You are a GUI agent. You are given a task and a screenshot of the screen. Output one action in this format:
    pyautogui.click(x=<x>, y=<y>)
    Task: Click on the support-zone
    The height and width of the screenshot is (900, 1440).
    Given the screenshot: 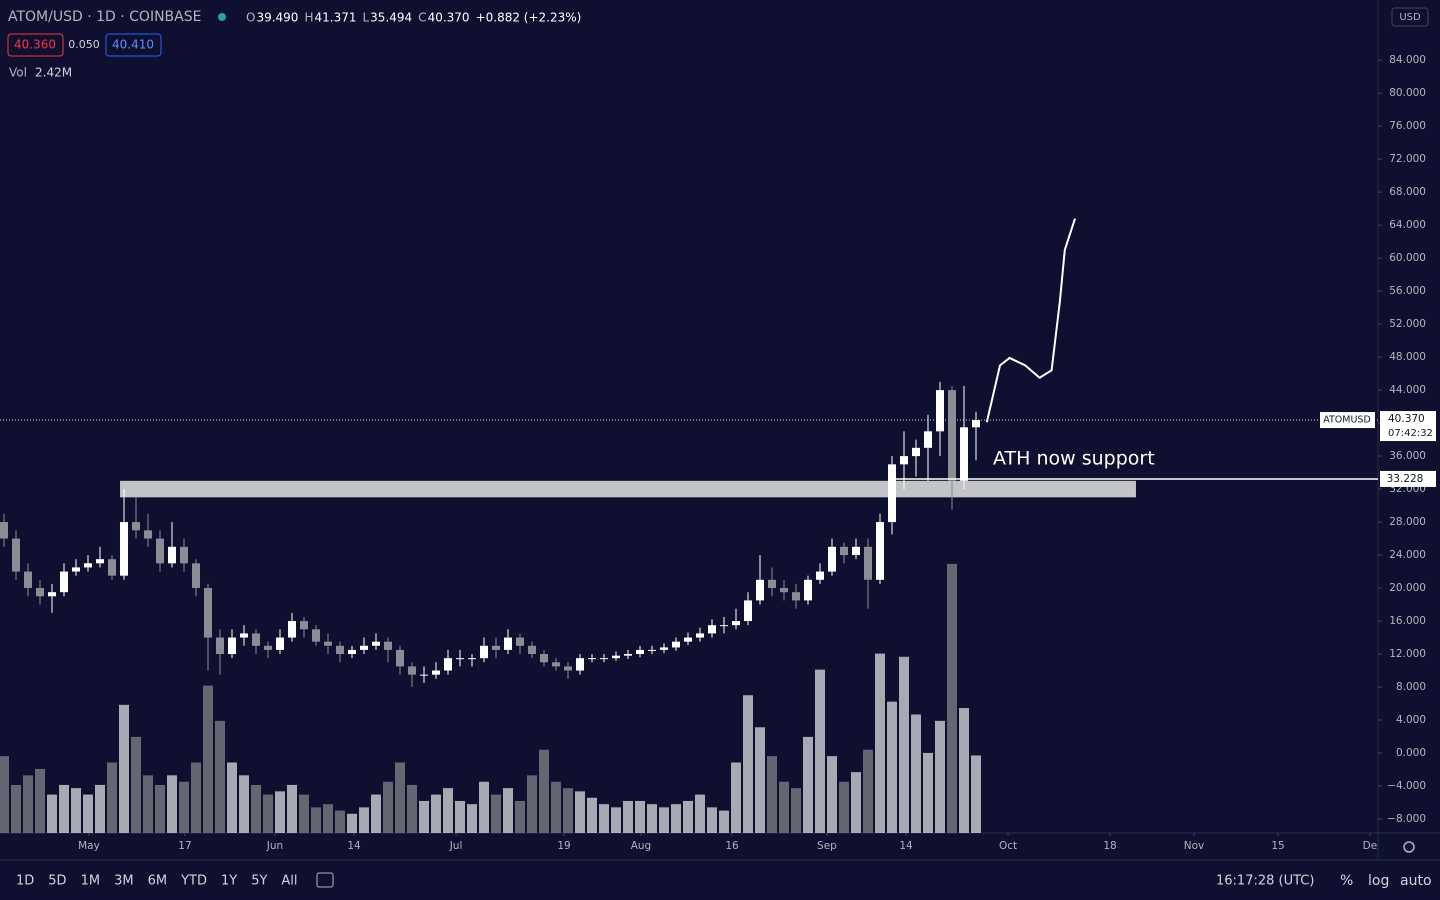 What is the action you would take?
    pyautogui.click(x=628, y=489)
    